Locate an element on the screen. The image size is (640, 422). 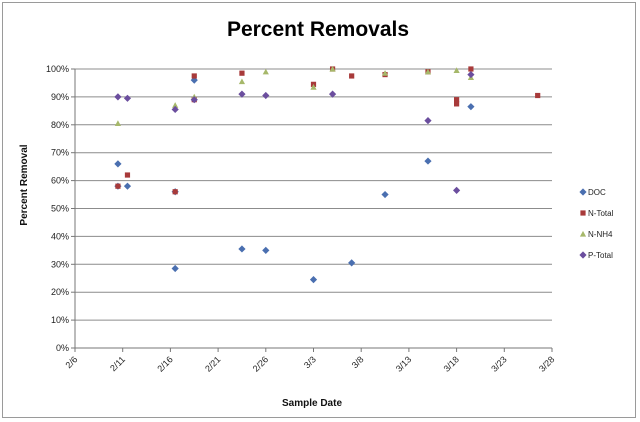
chart-title: Percent Removals is located at coordinates (318, 29).